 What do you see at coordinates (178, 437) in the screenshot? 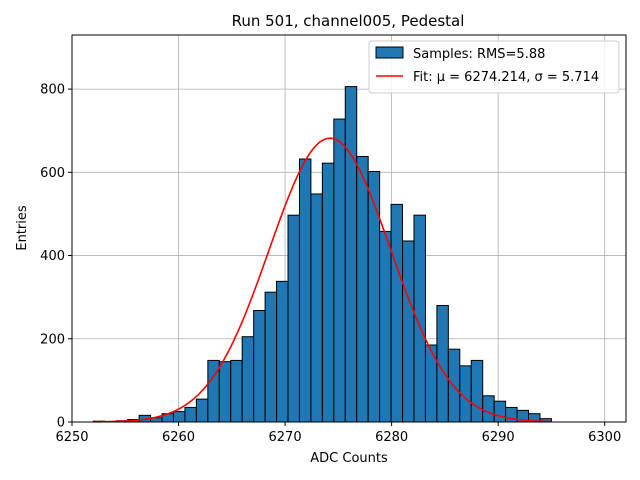
I see `x-tick-label: 6260` at bounding box center [178, 437].